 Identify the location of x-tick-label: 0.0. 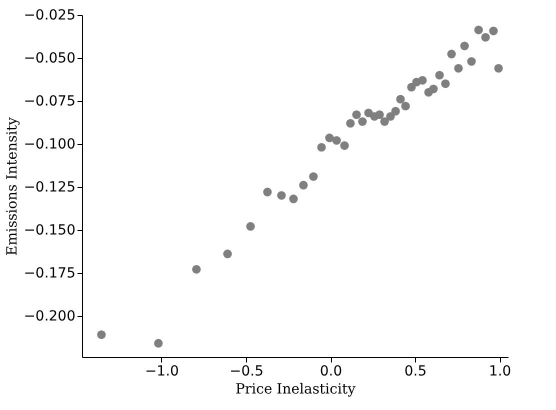
(331, 372).